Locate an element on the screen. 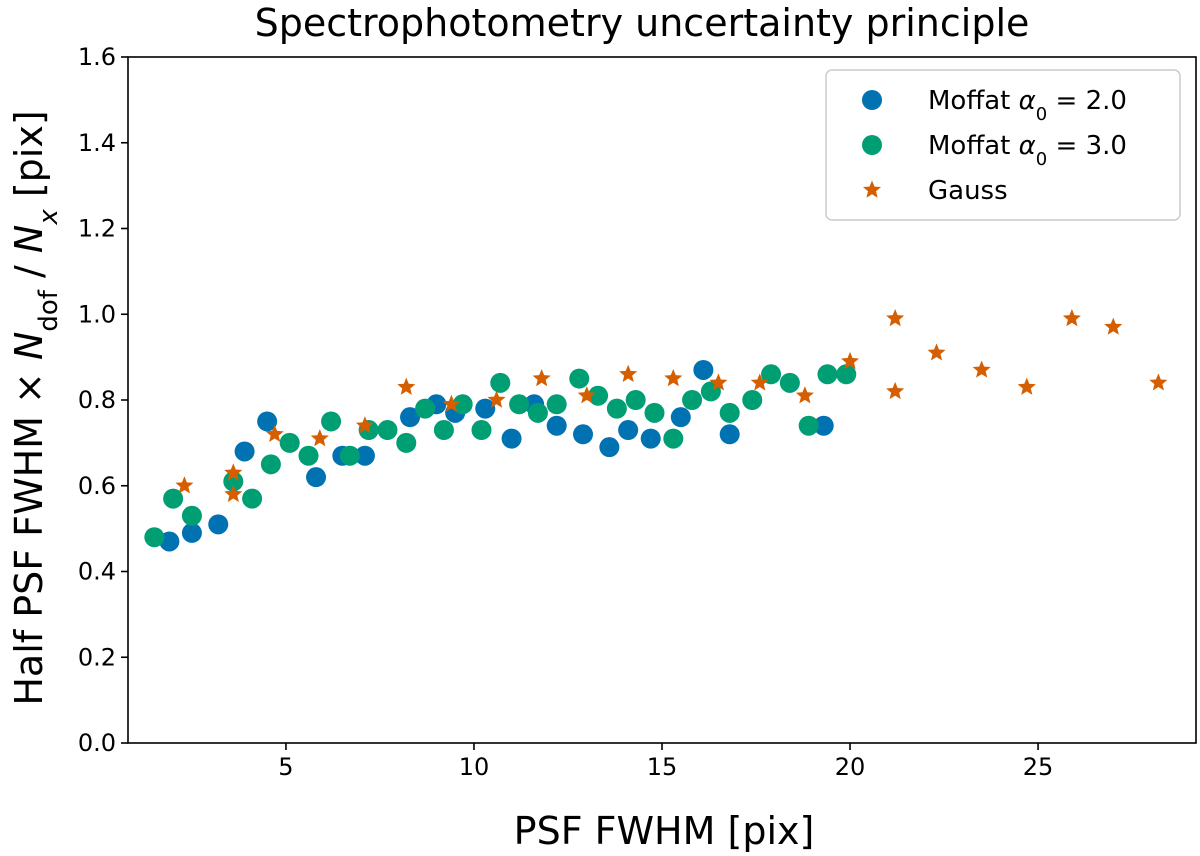 The width and height of the screenshot is (1200, 856). y-tick-label: 1.6 is located at coordinates (97, 57).